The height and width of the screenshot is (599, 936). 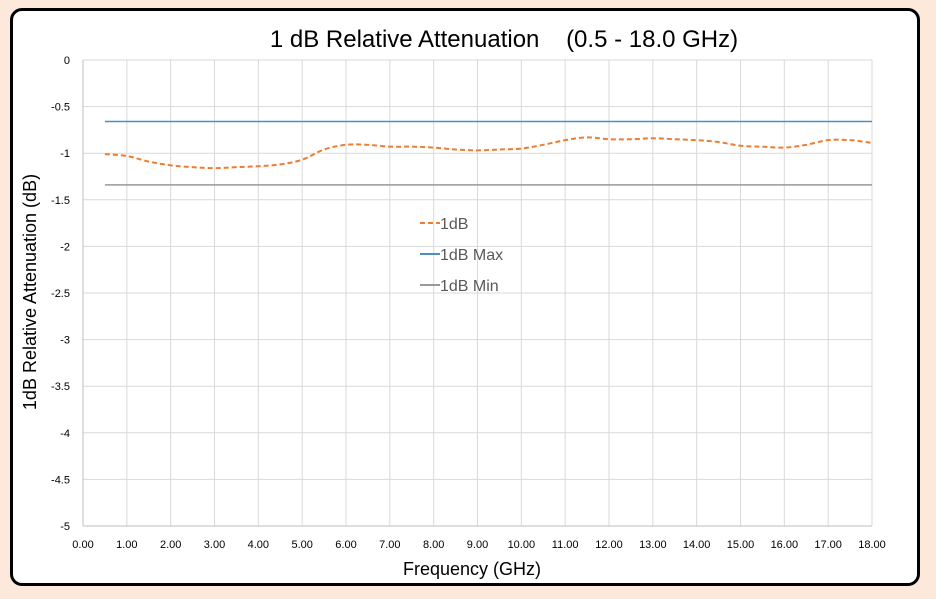 I want to click on series-group, so click(x=488, y=153).